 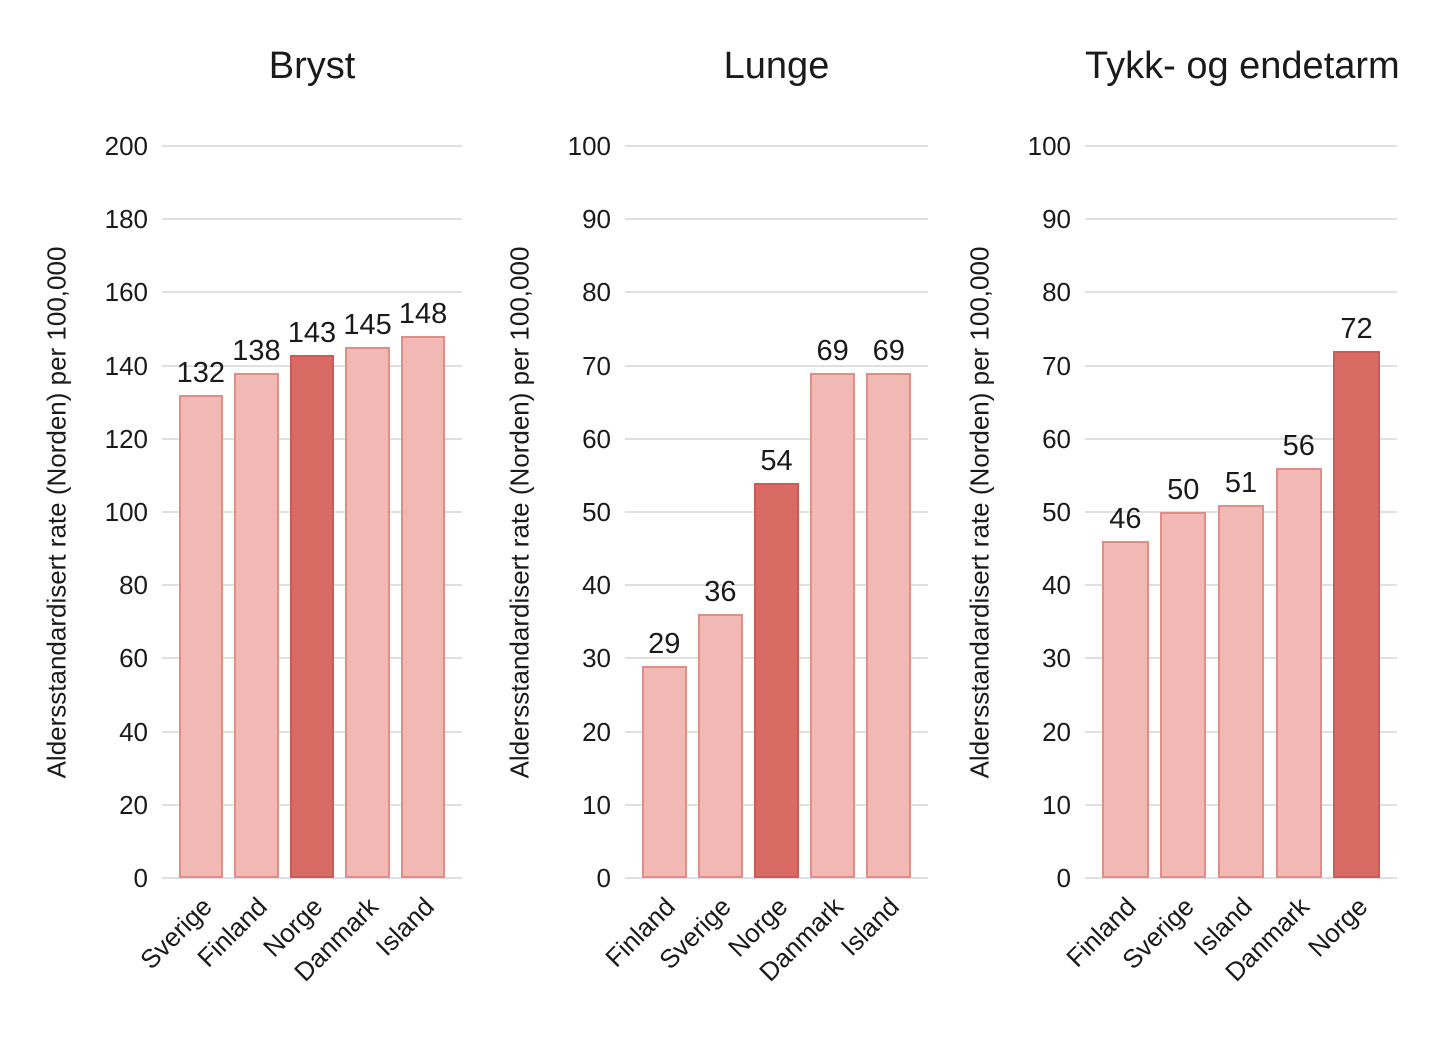 I want to click on bar-value-label: 138, so click(x=256, y=350).